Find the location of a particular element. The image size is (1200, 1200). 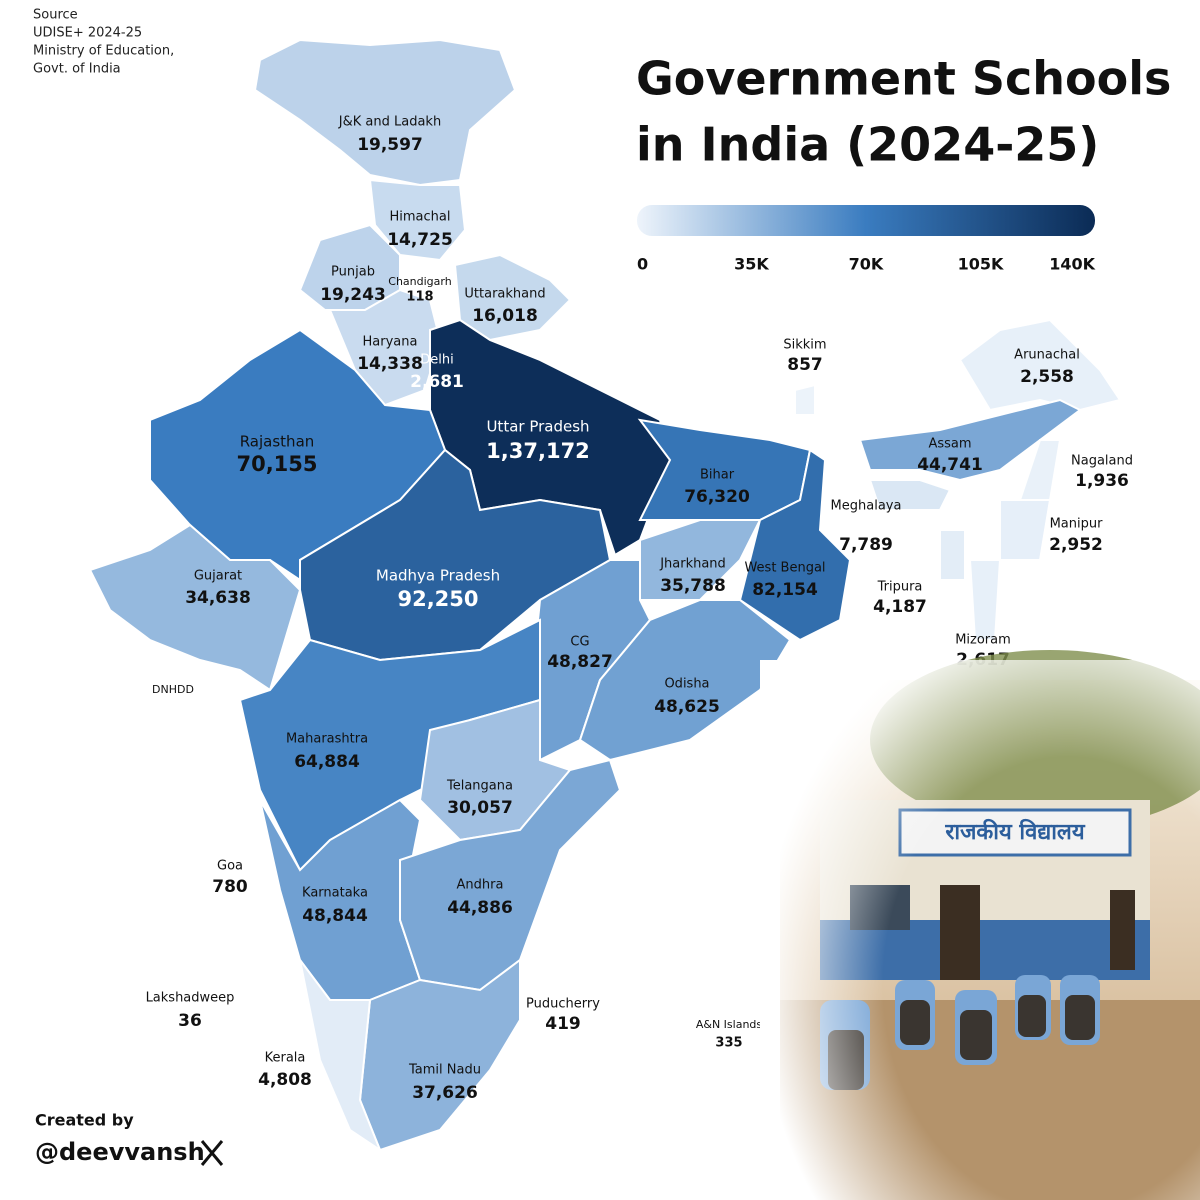

region-name: Himachal is located at coordinates (420, 217).